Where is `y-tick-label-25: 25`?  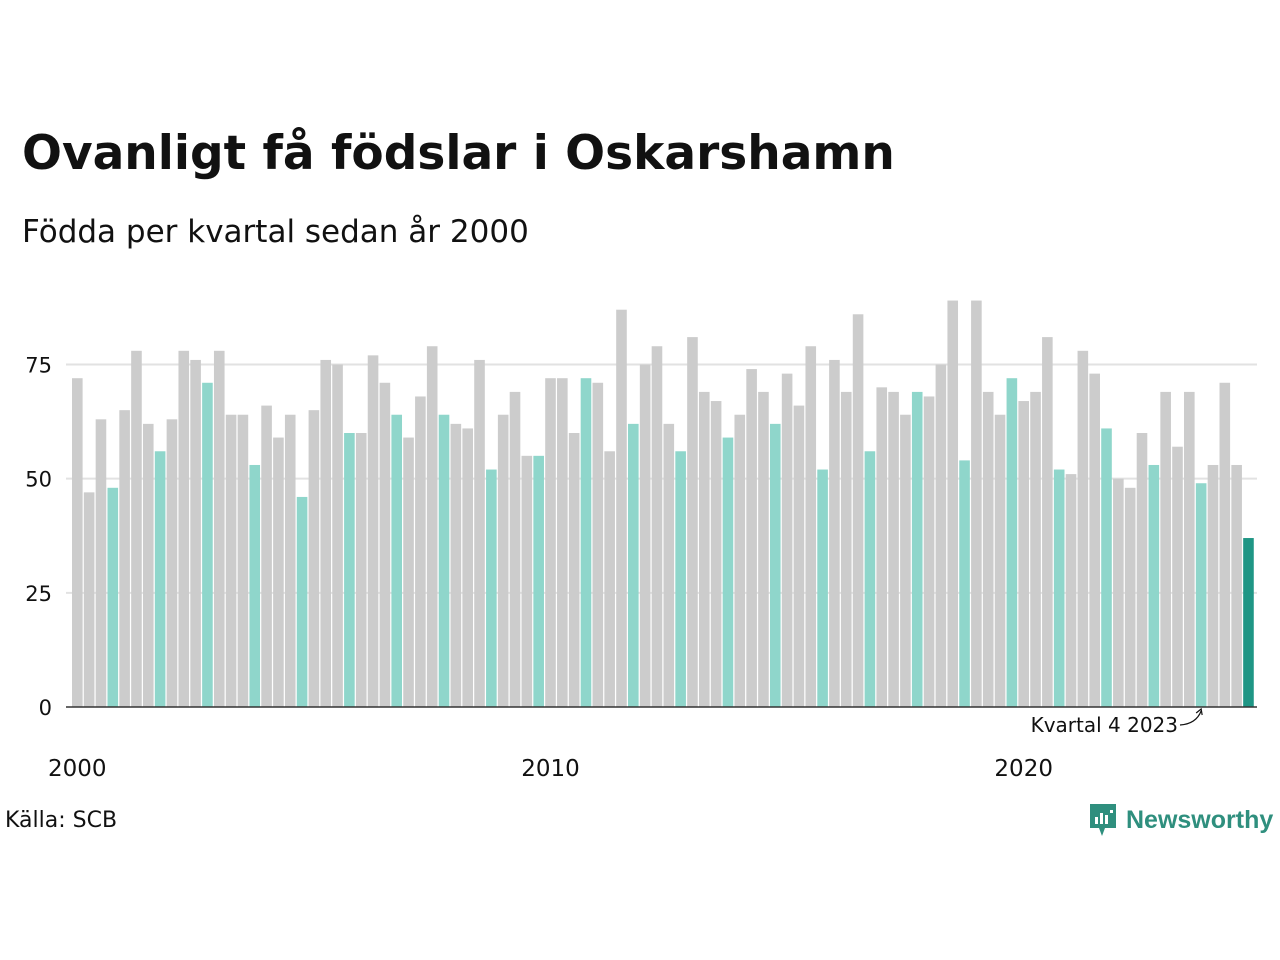 y-tick-label-25: 25 is located at coordinates (38, 594).